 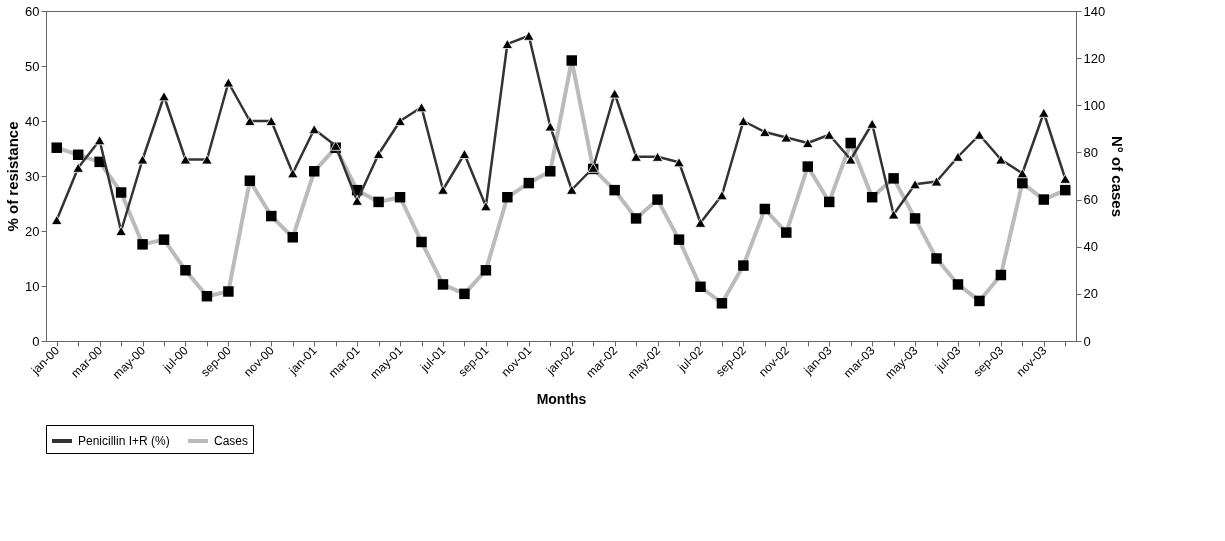 I want to click on y-tick-label: 40, so click(x=32, y=121).